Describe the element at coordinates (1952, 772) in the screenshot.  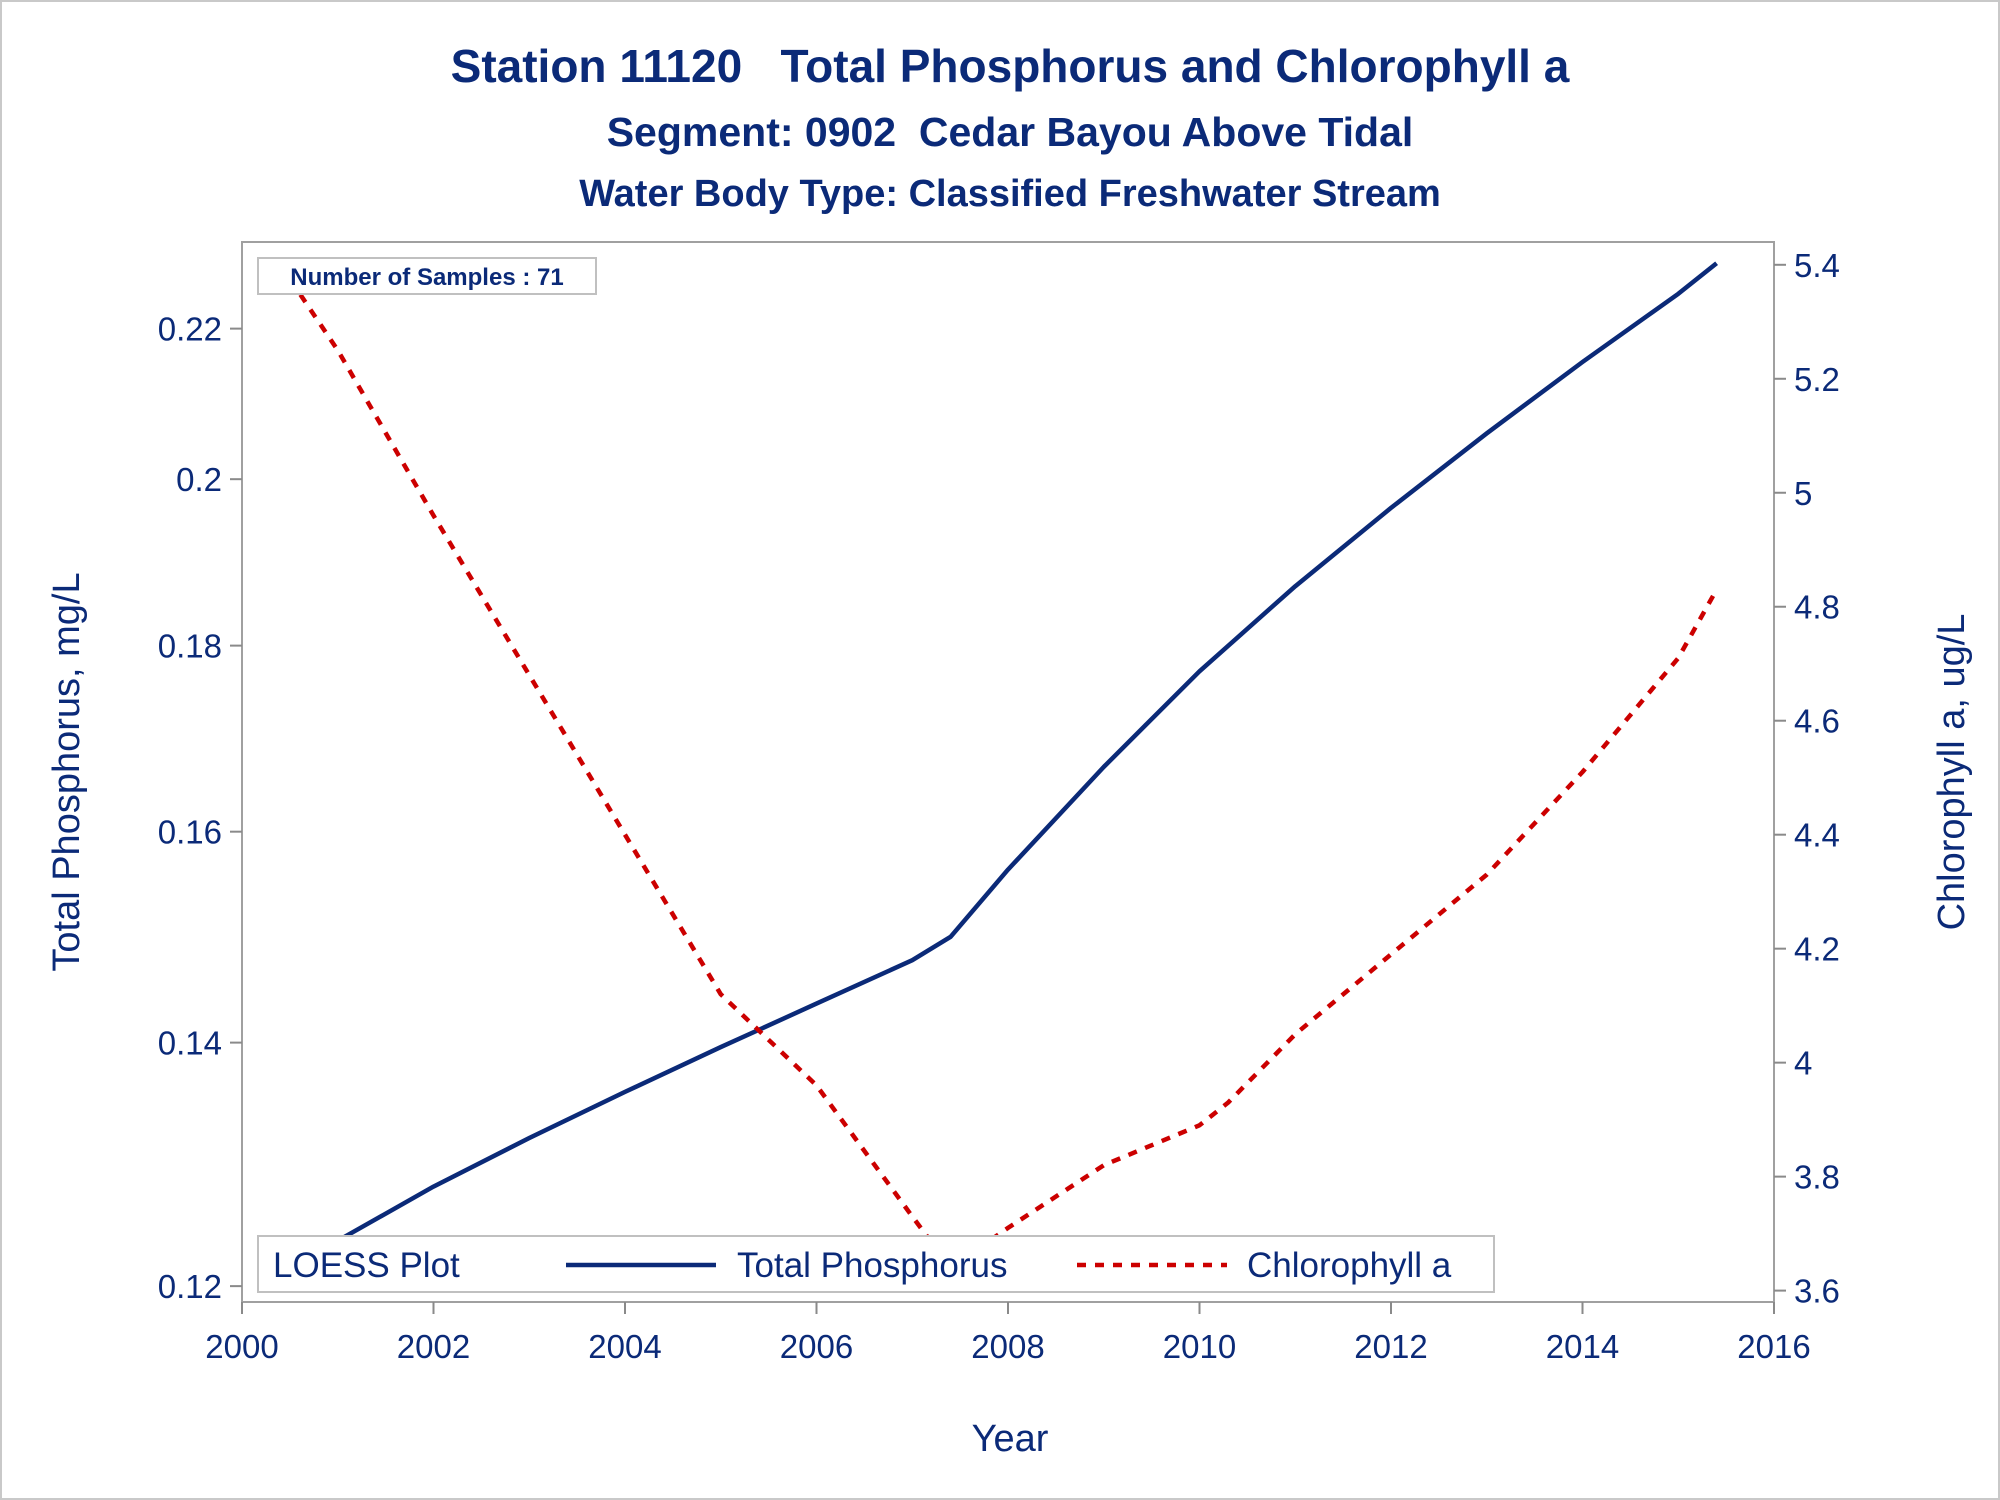
I see `y2-axis-title: Chlorophyll a, ug/L` at that location.